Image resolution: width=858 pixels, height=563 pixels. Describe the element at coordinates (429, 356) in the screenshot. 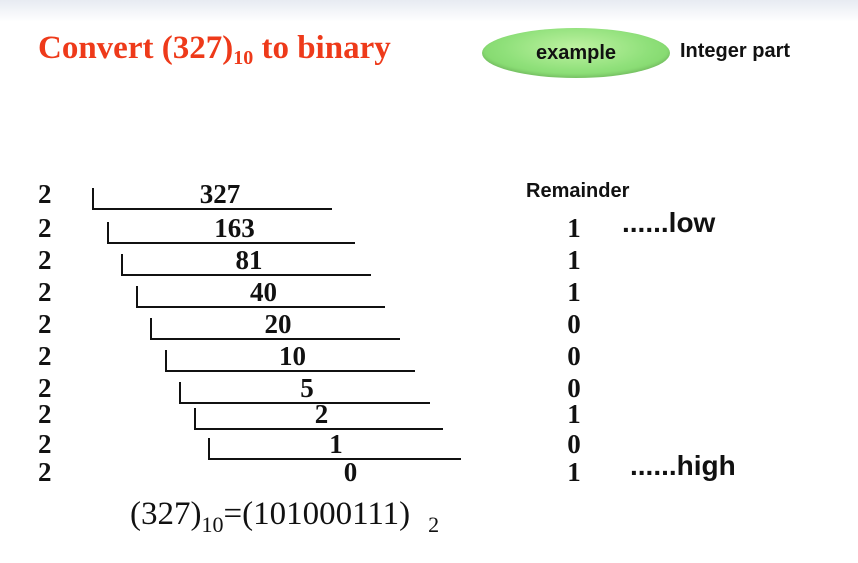

I see `division-row: 2 10 0` at that location.